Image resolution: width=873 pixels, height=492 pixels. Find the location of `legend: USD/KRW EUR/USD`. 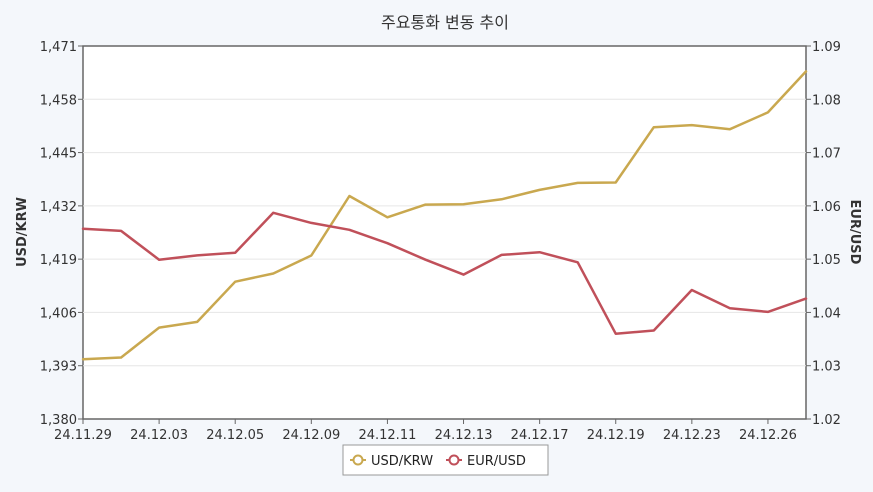

legend: USD/KRW EUR/USD is located at coordinates (445, 460).